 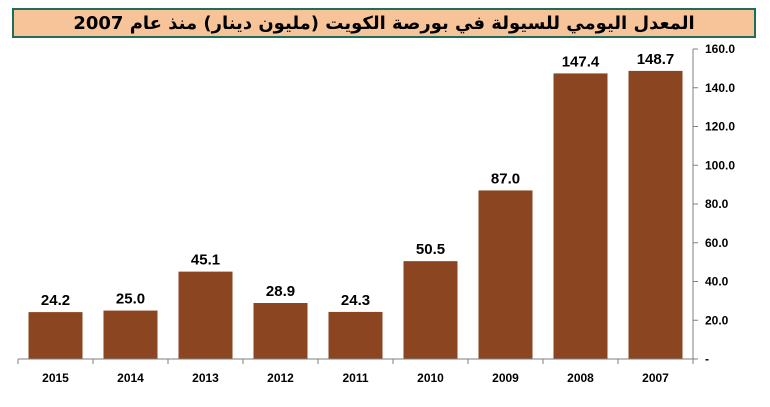 What do you see at coordinates (720, 165) in the screenshot?
I see `y-tick-label: 100.0` at bounding box center [720, 165].